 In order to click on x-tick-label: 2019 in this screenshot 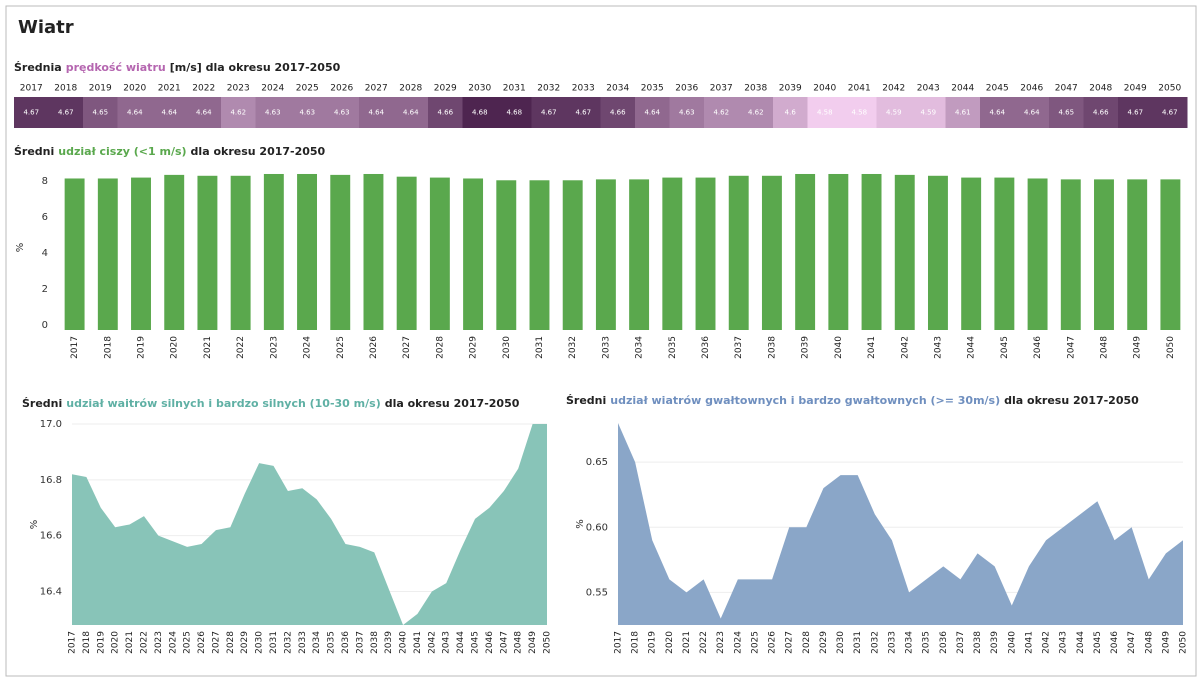, I will do `click(142, 347)`.